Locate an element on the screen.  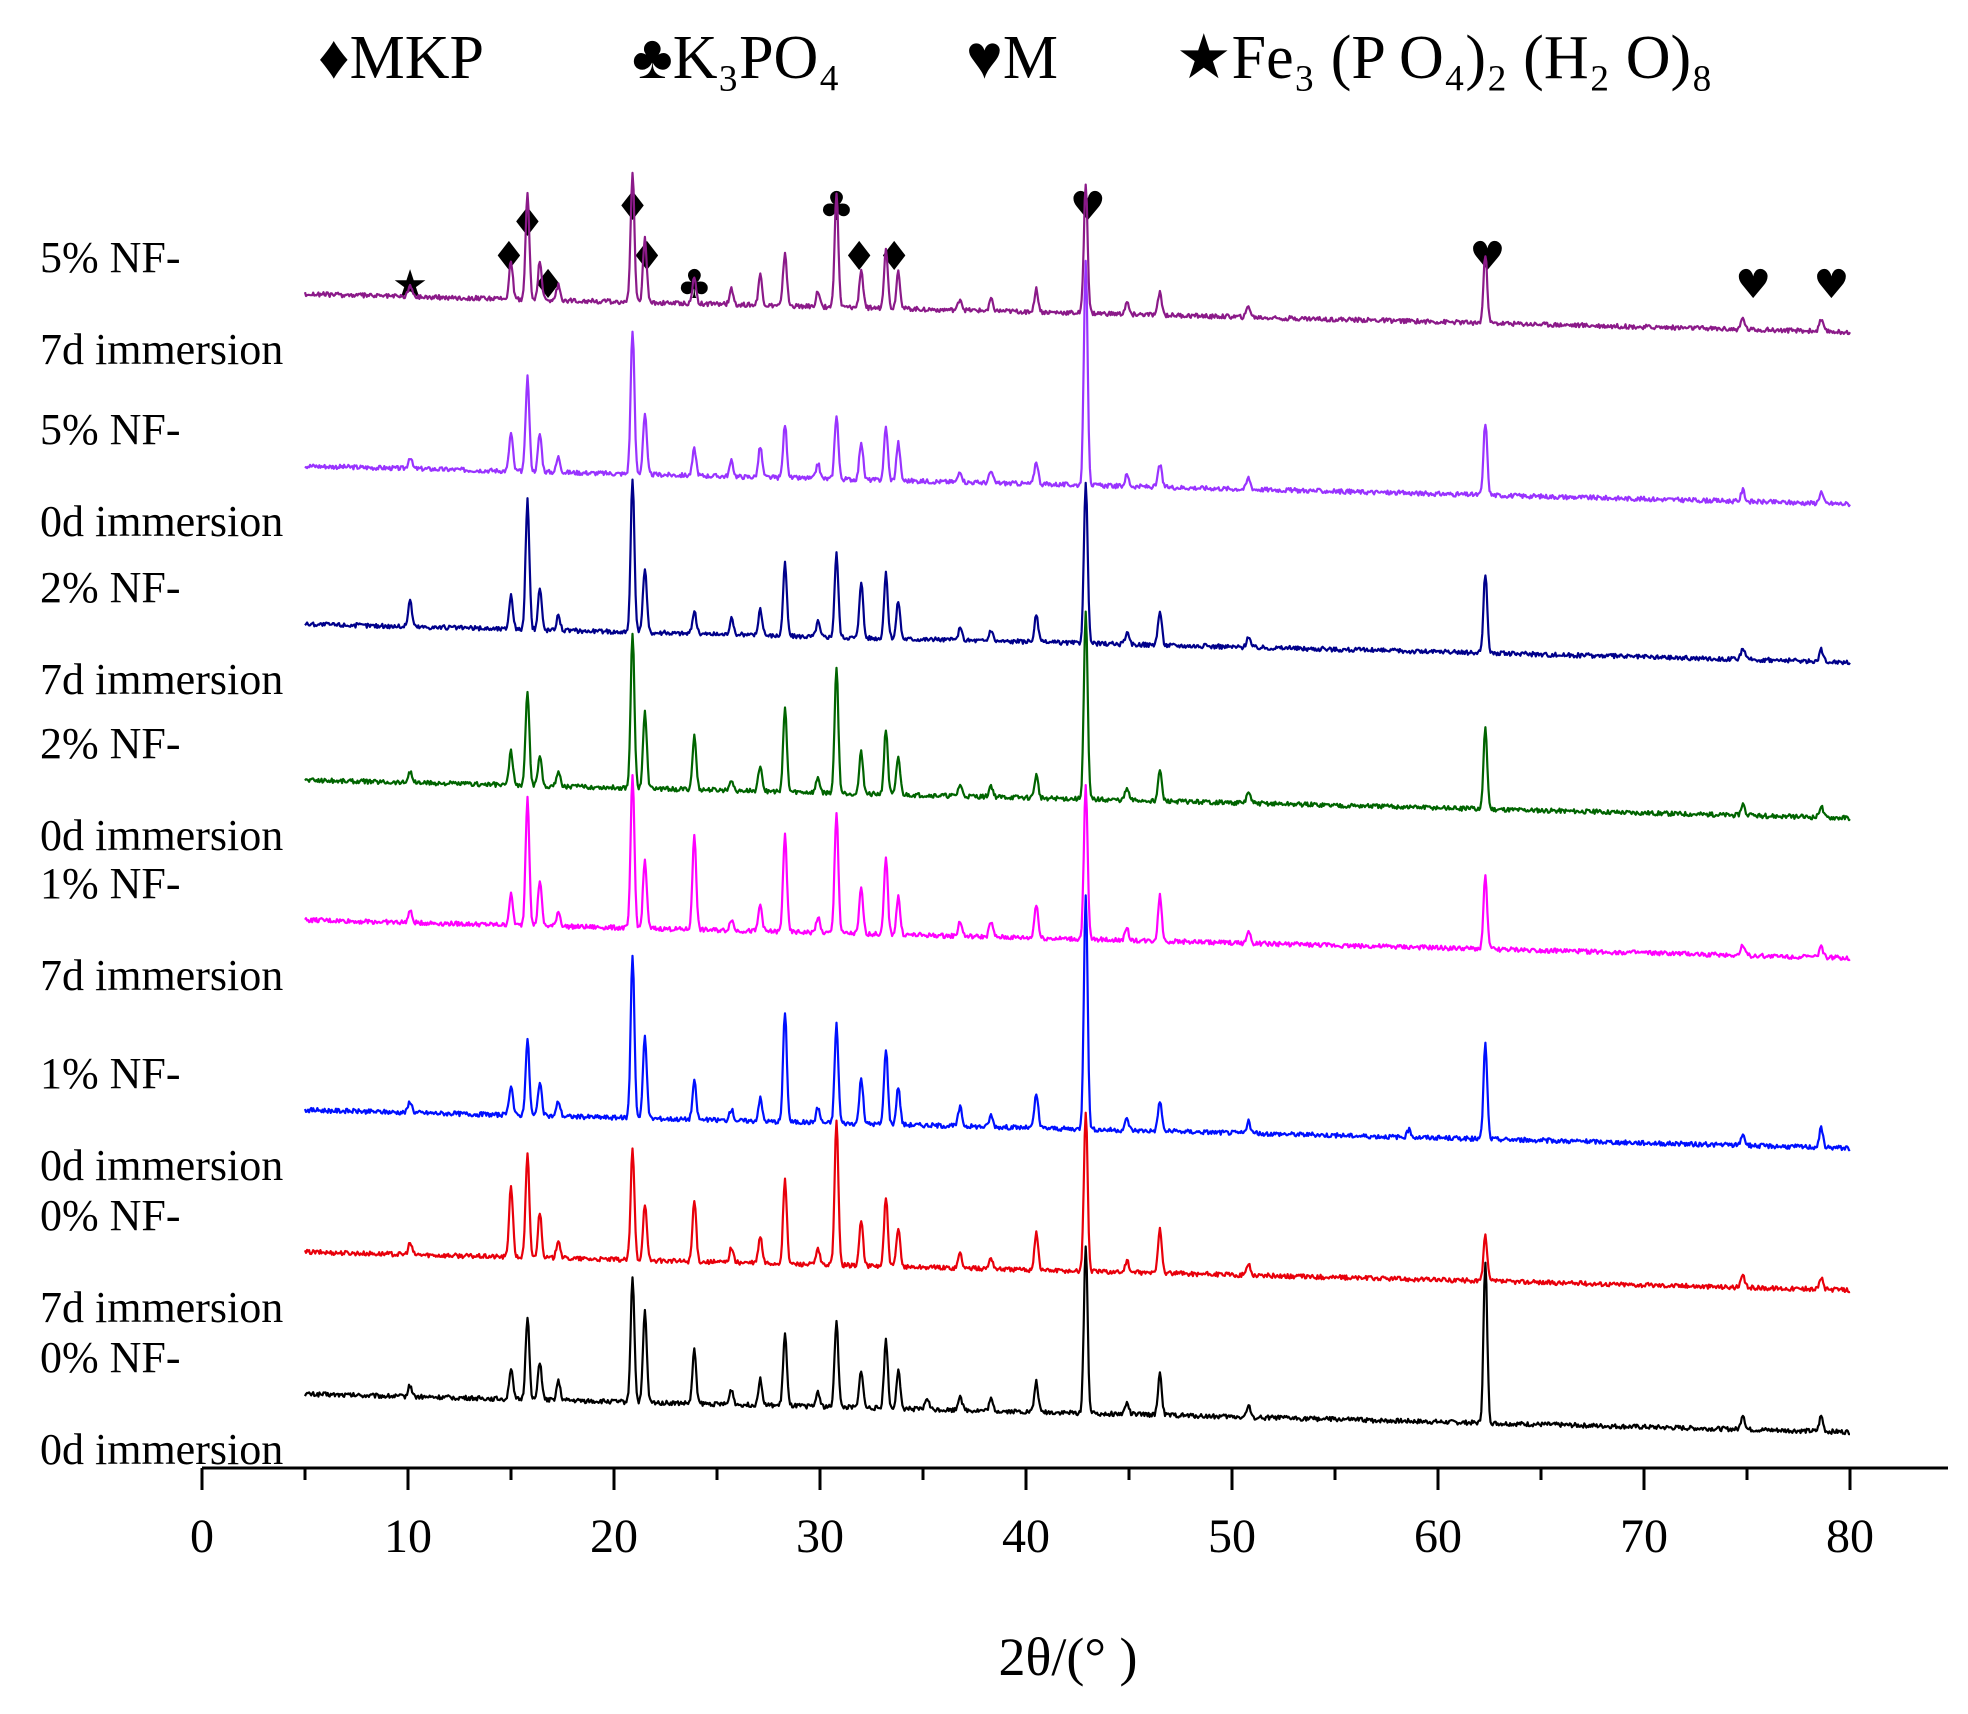
legend: ♦MKP ♣K₃PO₄ ♥M ★Fe₃ (P O₄)₂ (H₂ O)₈ is located at coordinates (1015, 58).